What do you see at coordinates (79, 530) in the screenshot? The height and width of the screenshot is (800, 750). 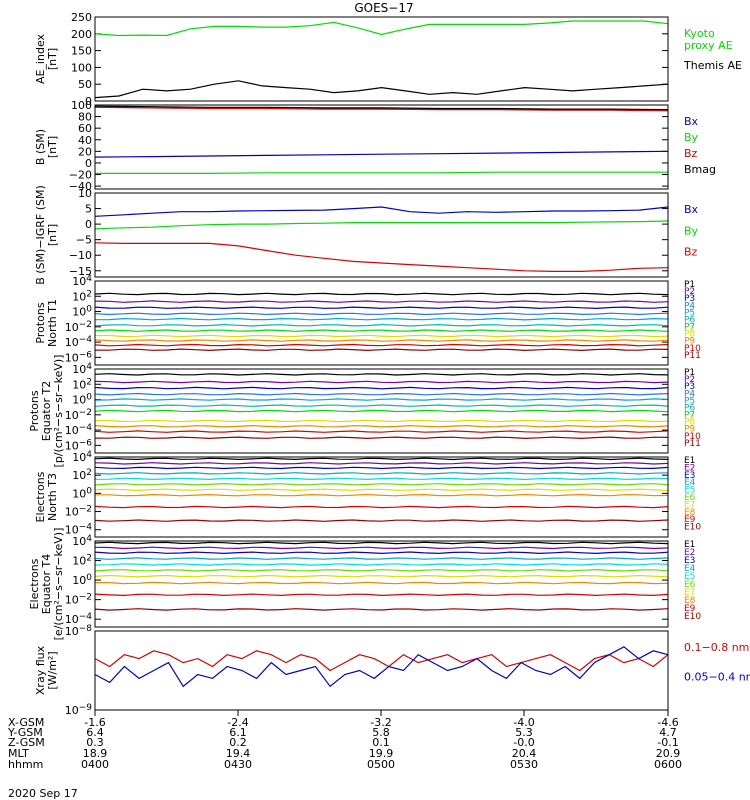 I see `ytick-label-e_north-0: 10−4` at bounding box center [79, 530].